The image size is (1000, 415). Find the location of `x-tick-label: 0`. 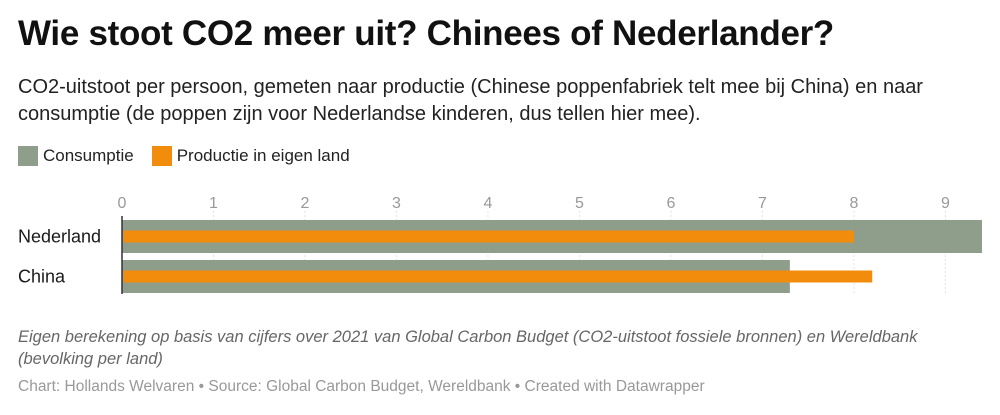

x-tick-label: 0 is located at coordinates (122, 203).